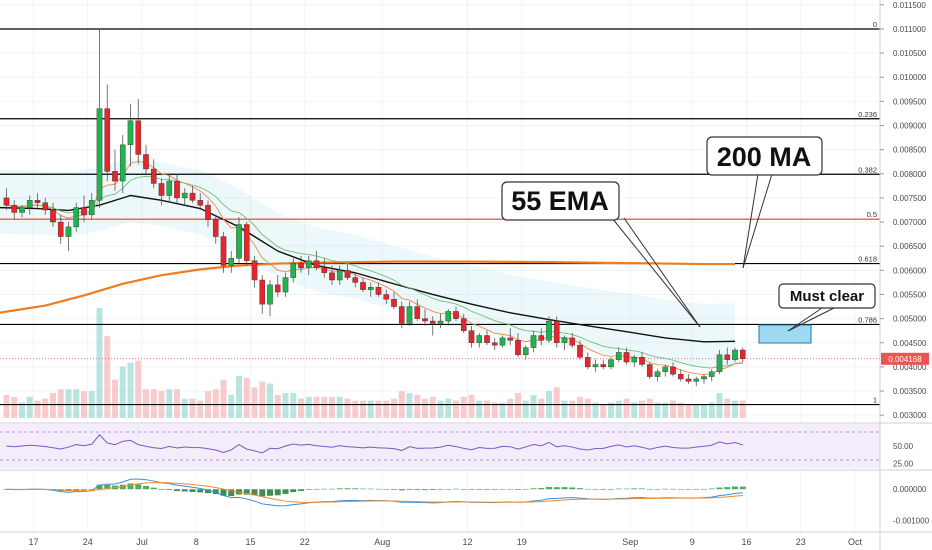 The width and height of the screenshot is (932, 550). I want to click on fib-label: 0, so click(875, 24).